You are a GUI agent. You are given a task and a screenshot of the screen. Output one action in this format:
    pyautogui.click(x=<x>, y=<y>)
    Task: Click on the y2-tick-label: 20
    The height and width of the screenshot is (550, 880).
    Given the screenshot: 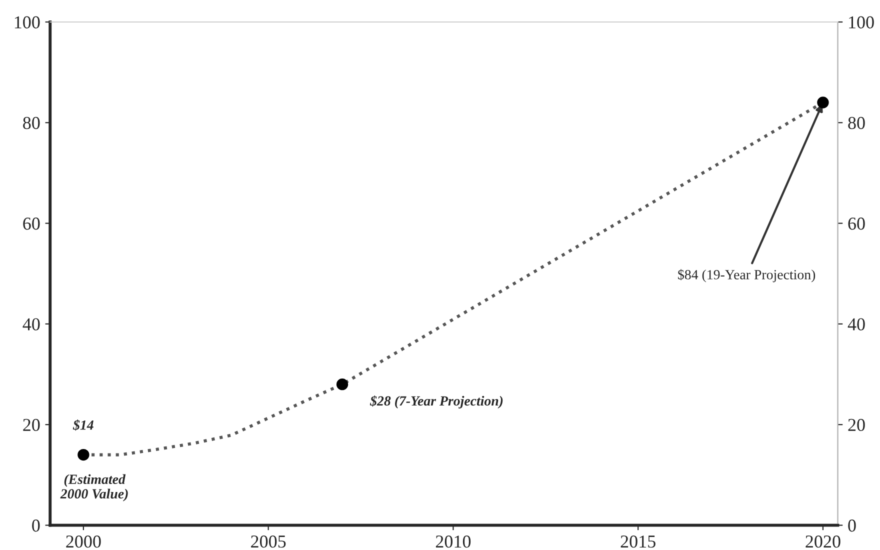 What is the action you would take?
    pyautogui.click(x=856, y=425)
    